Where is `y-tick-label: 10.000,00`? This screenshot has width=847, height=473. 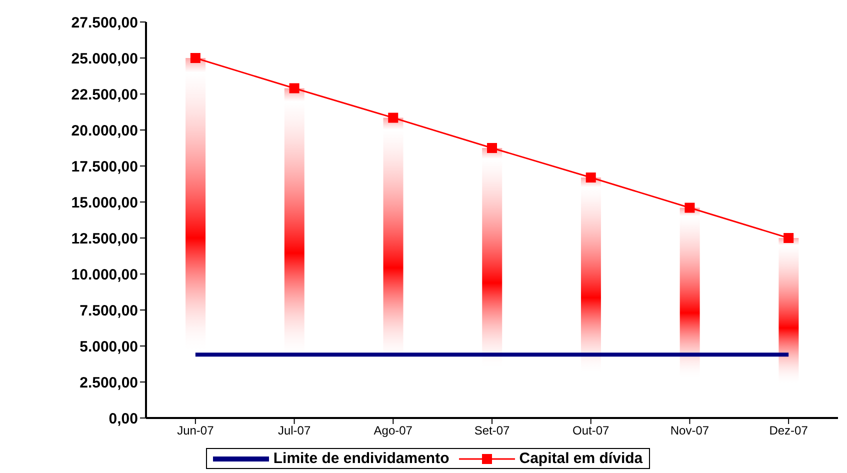
y-tick-label: 10.000,00 is located at coordinates (104, 275).